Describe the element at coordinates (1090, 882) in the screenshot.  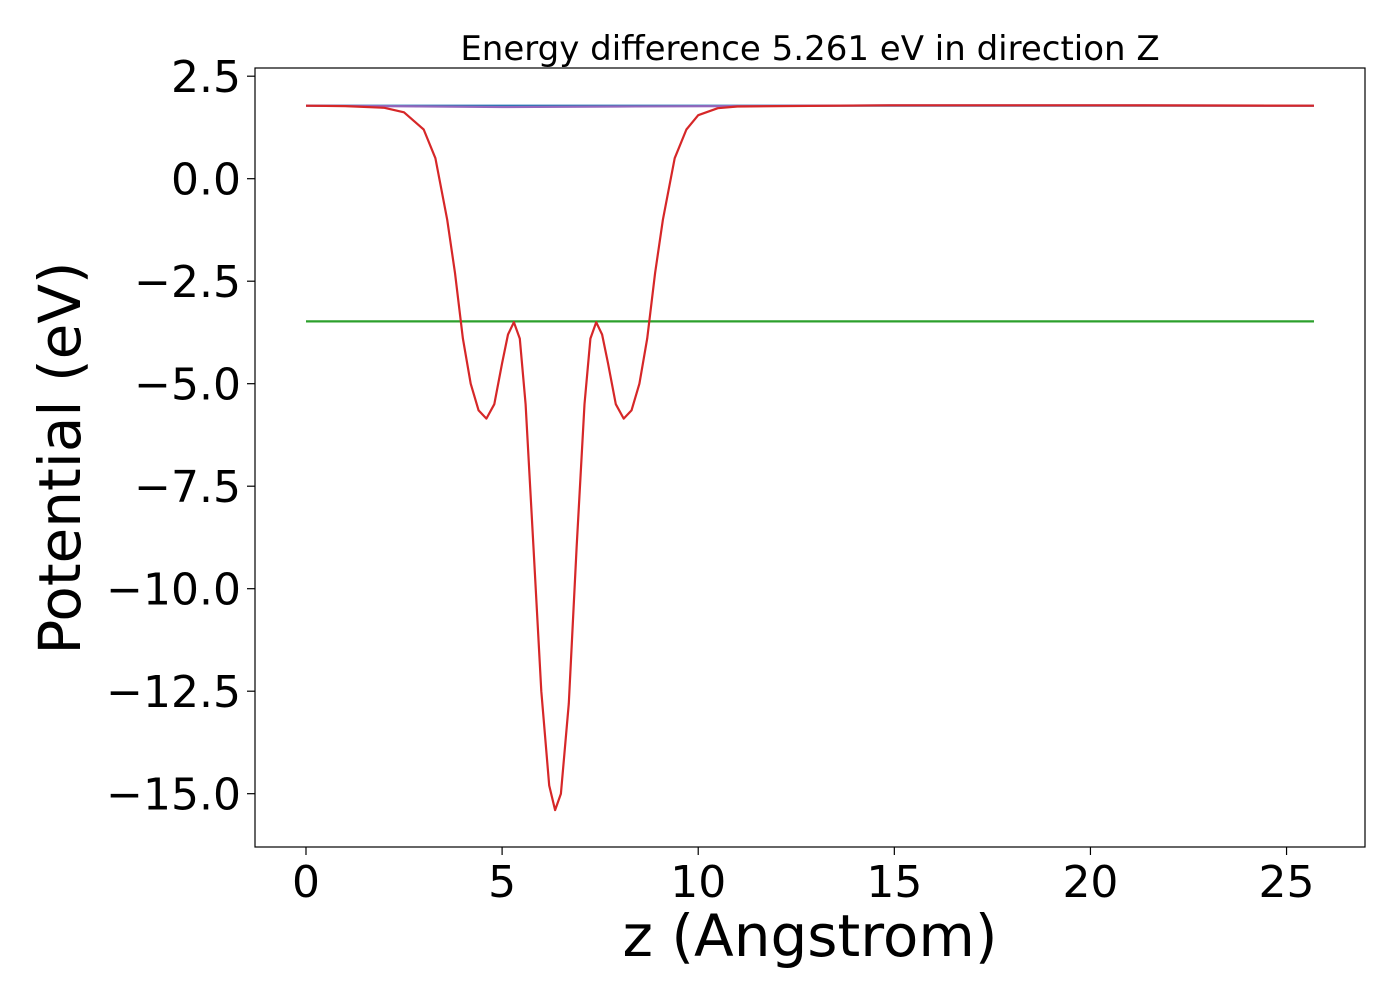
I see `x-tick-label: 20` at that location.